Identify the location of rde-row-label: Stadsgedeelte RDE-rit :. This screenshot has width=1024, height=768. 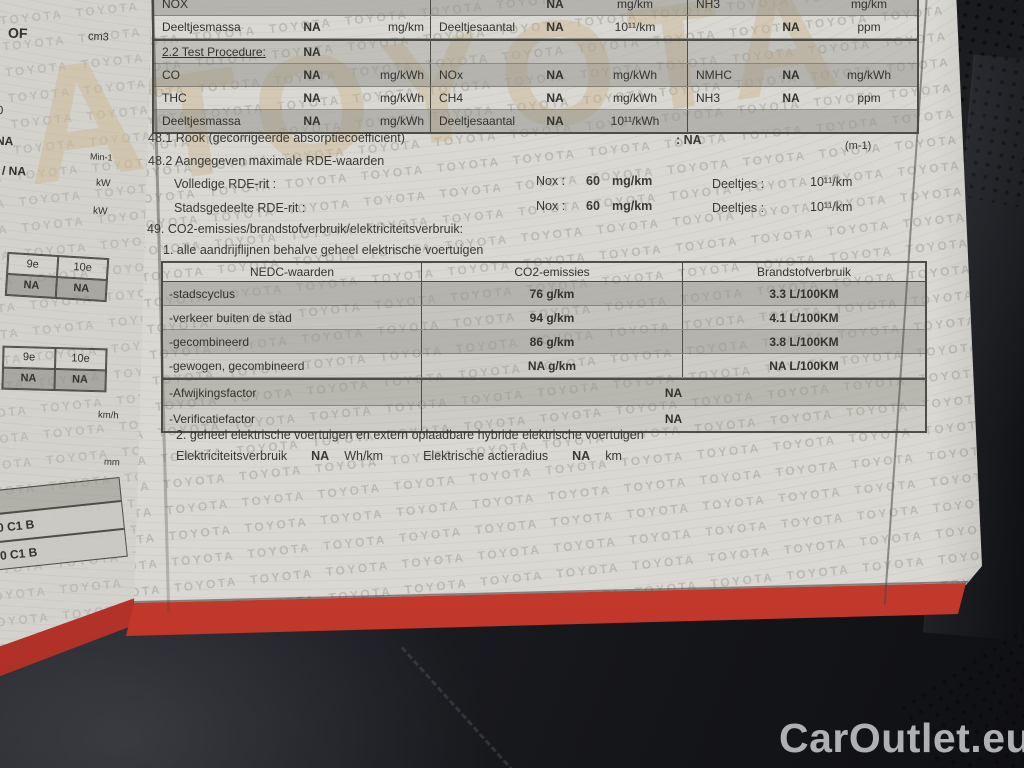
(240, 208).